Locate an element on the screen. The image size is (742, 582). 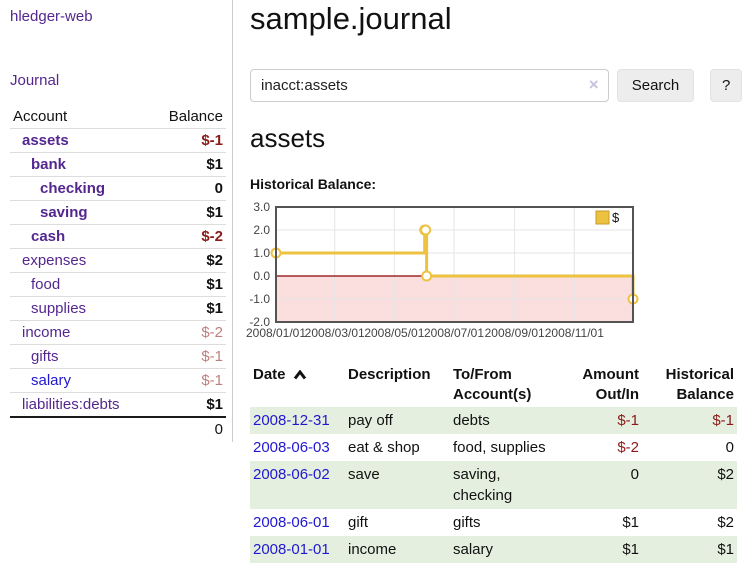
tx-description: gift is located at coordinates (358, 522).